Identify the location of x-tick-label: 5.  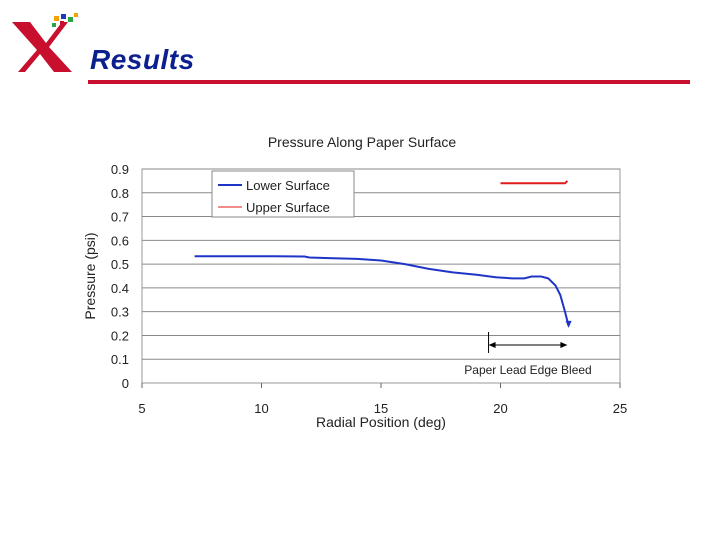
(141, 408).